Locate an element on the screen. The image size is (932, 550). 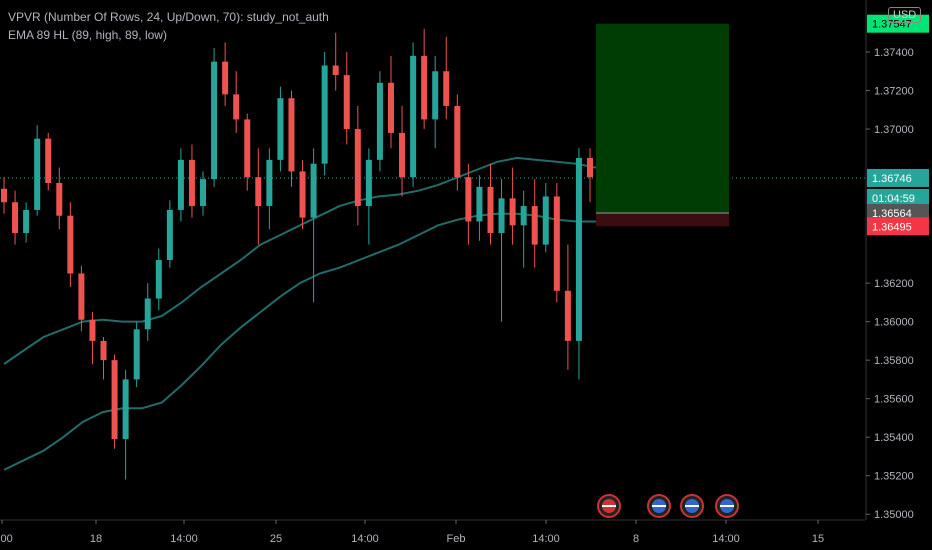
time-tick-label: 4:00 is located at coordinates (6, 539).